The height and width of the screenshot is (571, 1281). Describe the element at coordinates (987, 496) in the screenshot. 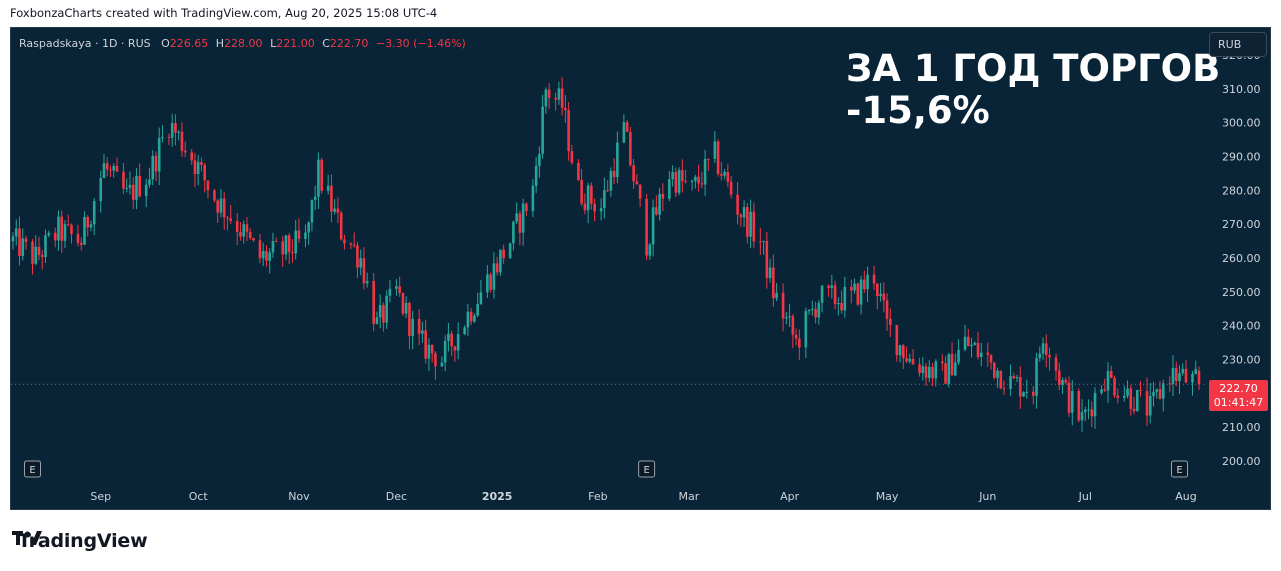

I see `x-tick-label: Jun` at that location.